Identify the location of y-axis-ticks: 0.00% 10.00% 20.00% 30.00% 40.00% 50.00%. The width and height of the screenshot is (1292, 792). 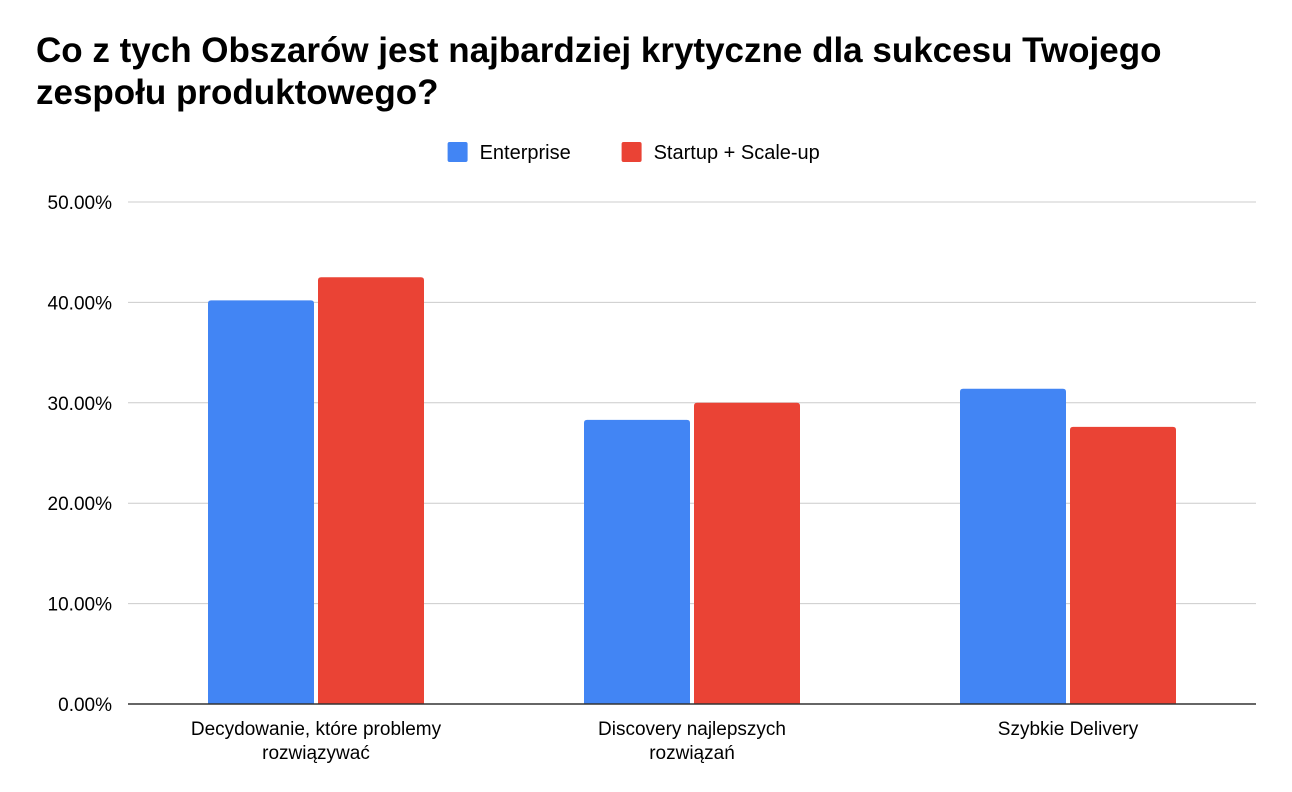
(80, 454).